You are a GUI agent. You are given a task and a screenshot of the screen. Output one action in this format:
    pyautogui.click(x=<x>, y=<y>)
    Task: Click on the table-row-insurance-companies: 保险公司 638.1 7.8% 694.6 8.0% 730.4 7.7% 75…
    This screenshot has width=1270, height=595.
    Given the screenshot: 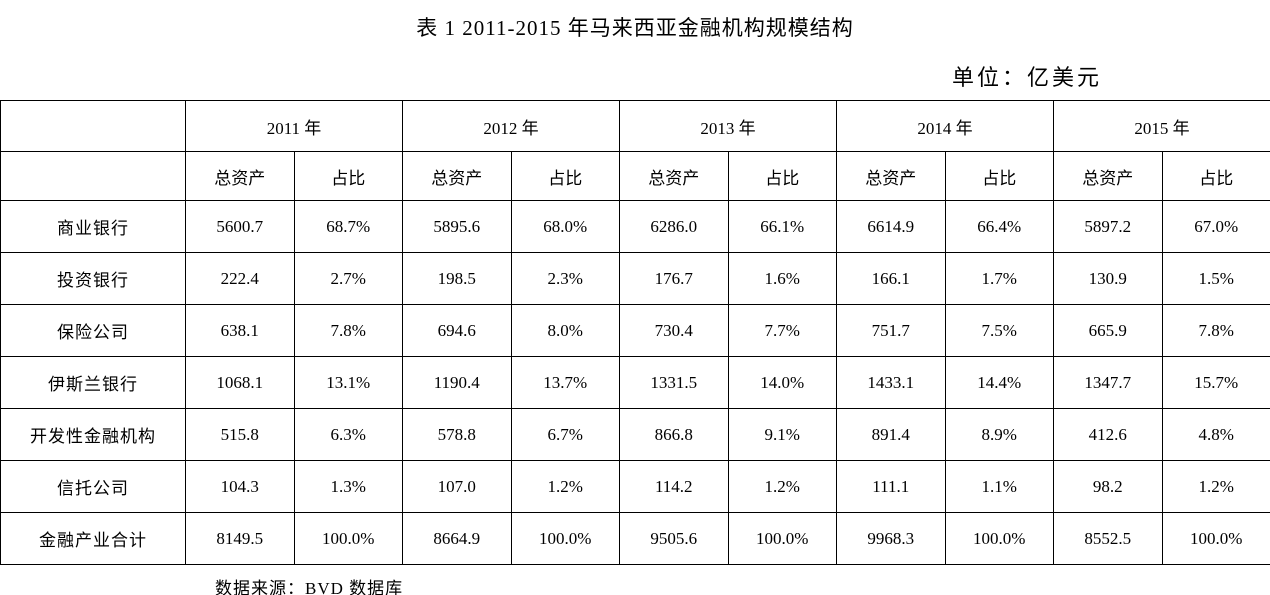 What is the action you would take?
    pyautogui.click(x=635, y=330)
    